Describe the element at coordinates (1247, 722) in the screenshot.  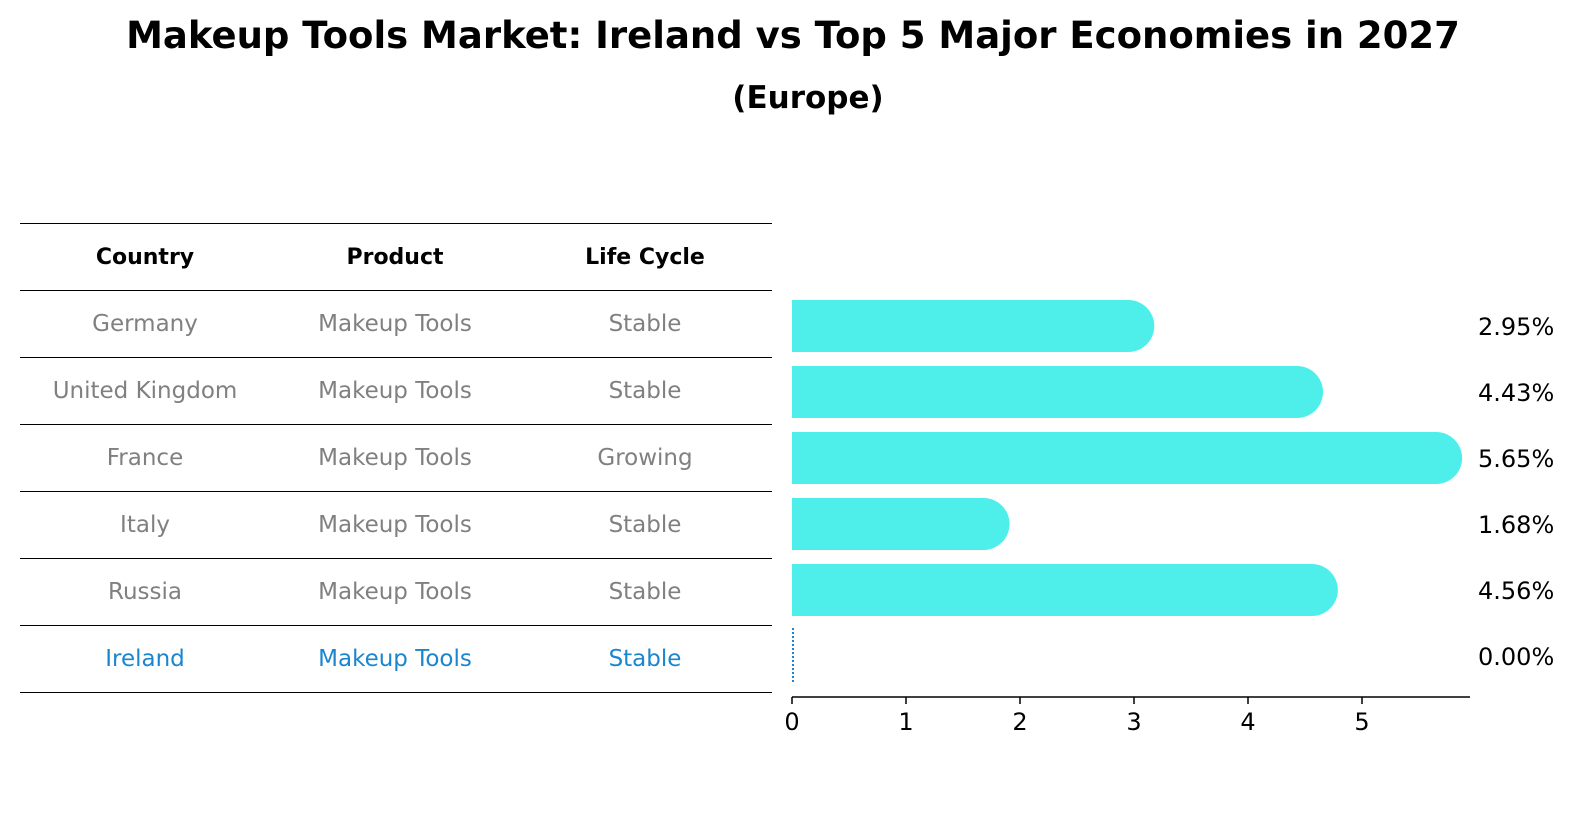
I see `x-tick-label: 4` at that location.